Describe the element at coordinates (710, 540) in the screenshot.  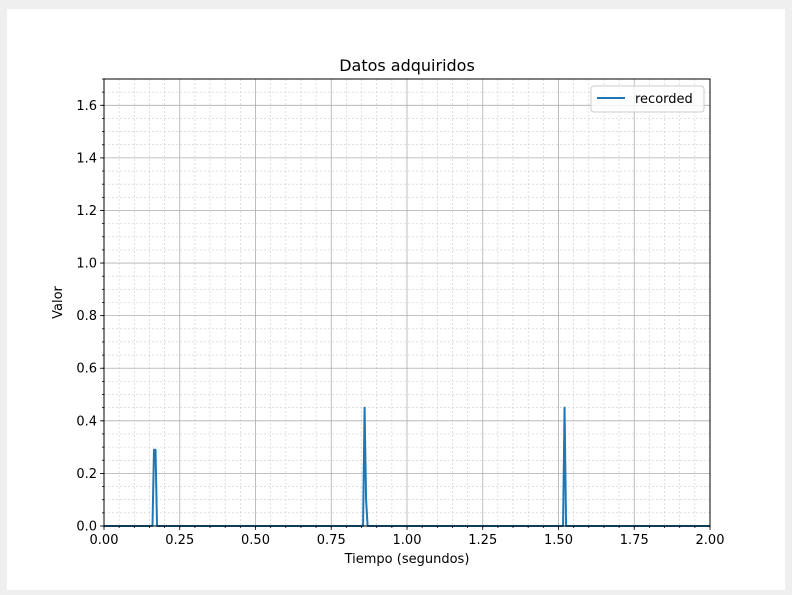
I see `x-tick-label: 2.00` at that location.